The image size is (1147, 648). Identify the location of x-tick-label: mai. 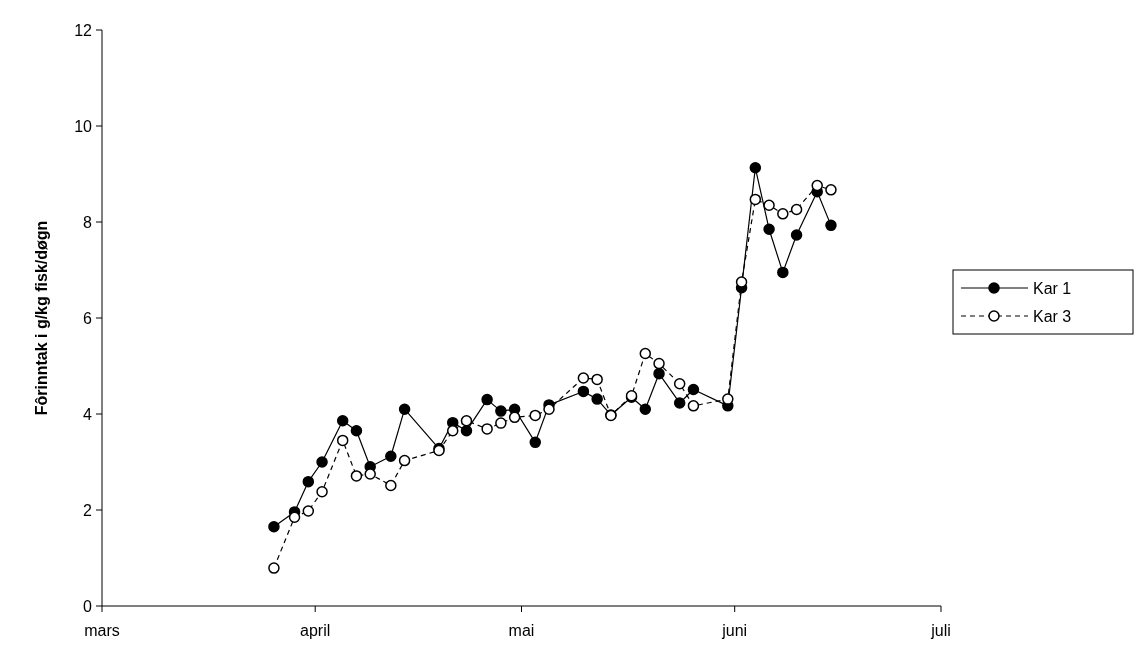
(521, 630).